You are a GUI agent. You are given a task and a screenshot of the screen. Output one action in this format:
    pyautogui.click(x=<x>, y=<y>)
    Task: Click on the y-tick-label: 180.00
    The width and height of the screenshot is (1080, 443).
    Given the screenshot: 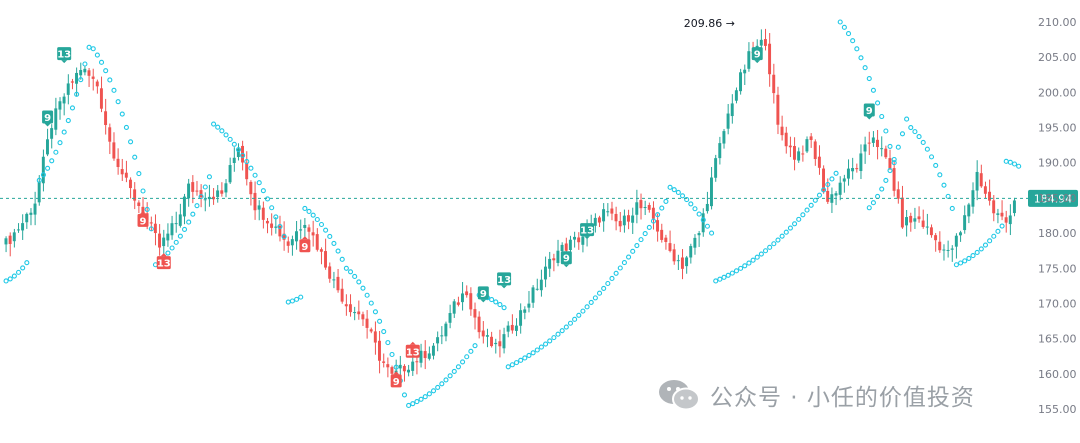 What is the action you would take?
    pyautogui.click(x=1057, y=233)
    